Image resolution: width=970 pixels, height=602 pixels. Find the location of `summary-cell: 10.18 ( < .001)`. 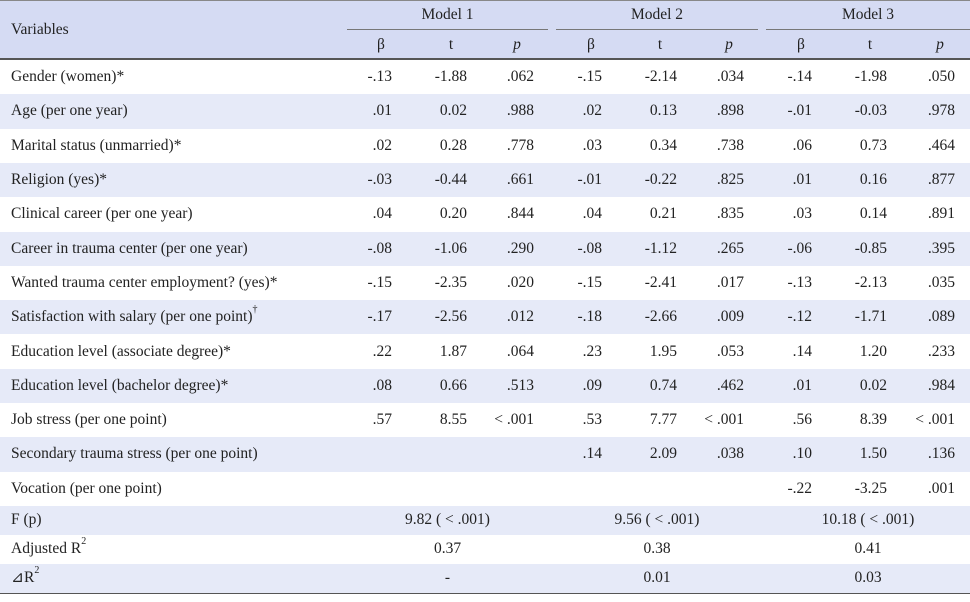

summary-cell: 10.18 ( < .001) is located at coordinates (868, 520).